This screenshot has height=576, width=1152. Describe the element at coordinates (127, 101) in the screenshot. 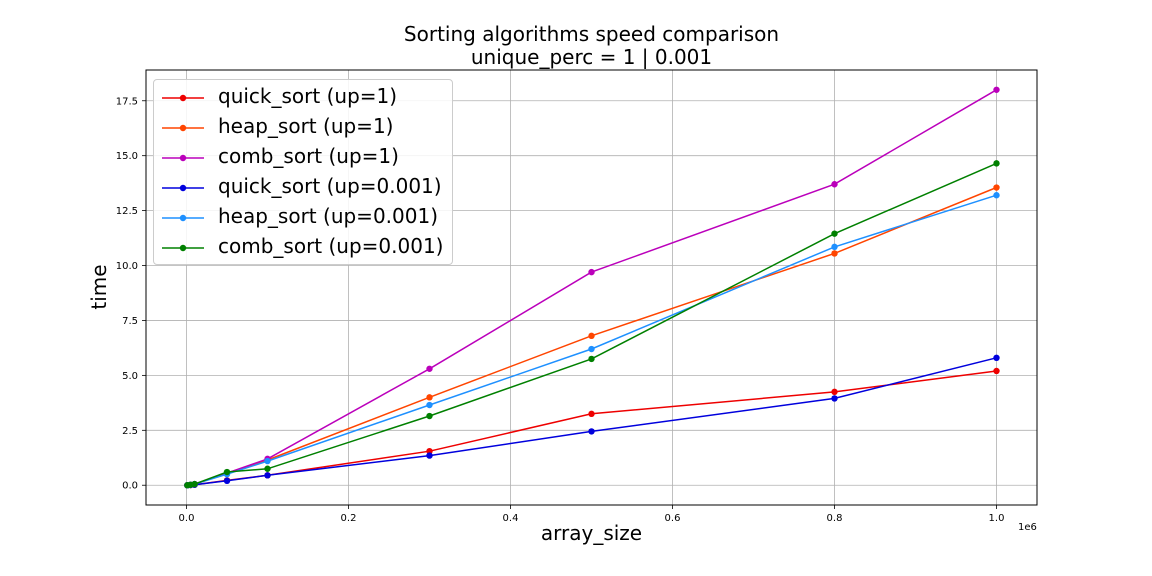

I see `y-tick-label: 17.5` at that location.